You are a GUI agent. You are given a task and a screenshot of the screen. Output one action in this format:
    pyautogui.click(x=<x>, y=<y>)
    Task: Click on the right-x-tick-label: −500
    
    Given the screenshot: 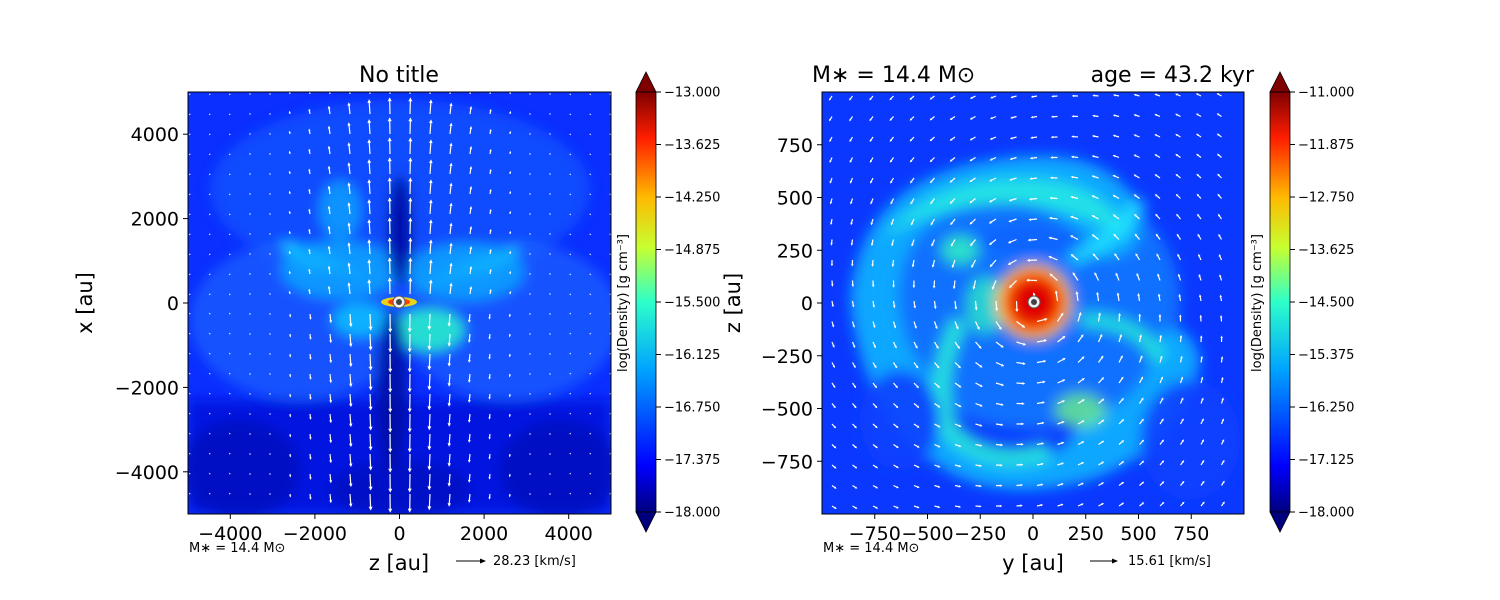 What is the action you would take?
    pyautogui.click(x=927, y=534)
    